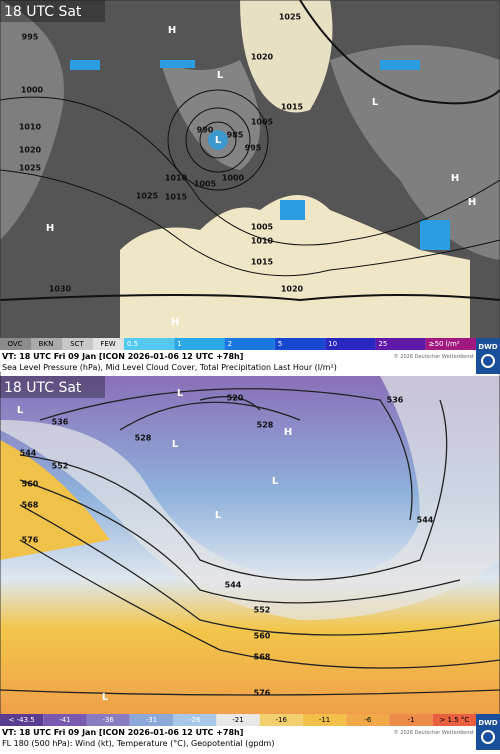 The image size is (500, 754). I want to click on contour-label: 528, so click(143, 438).